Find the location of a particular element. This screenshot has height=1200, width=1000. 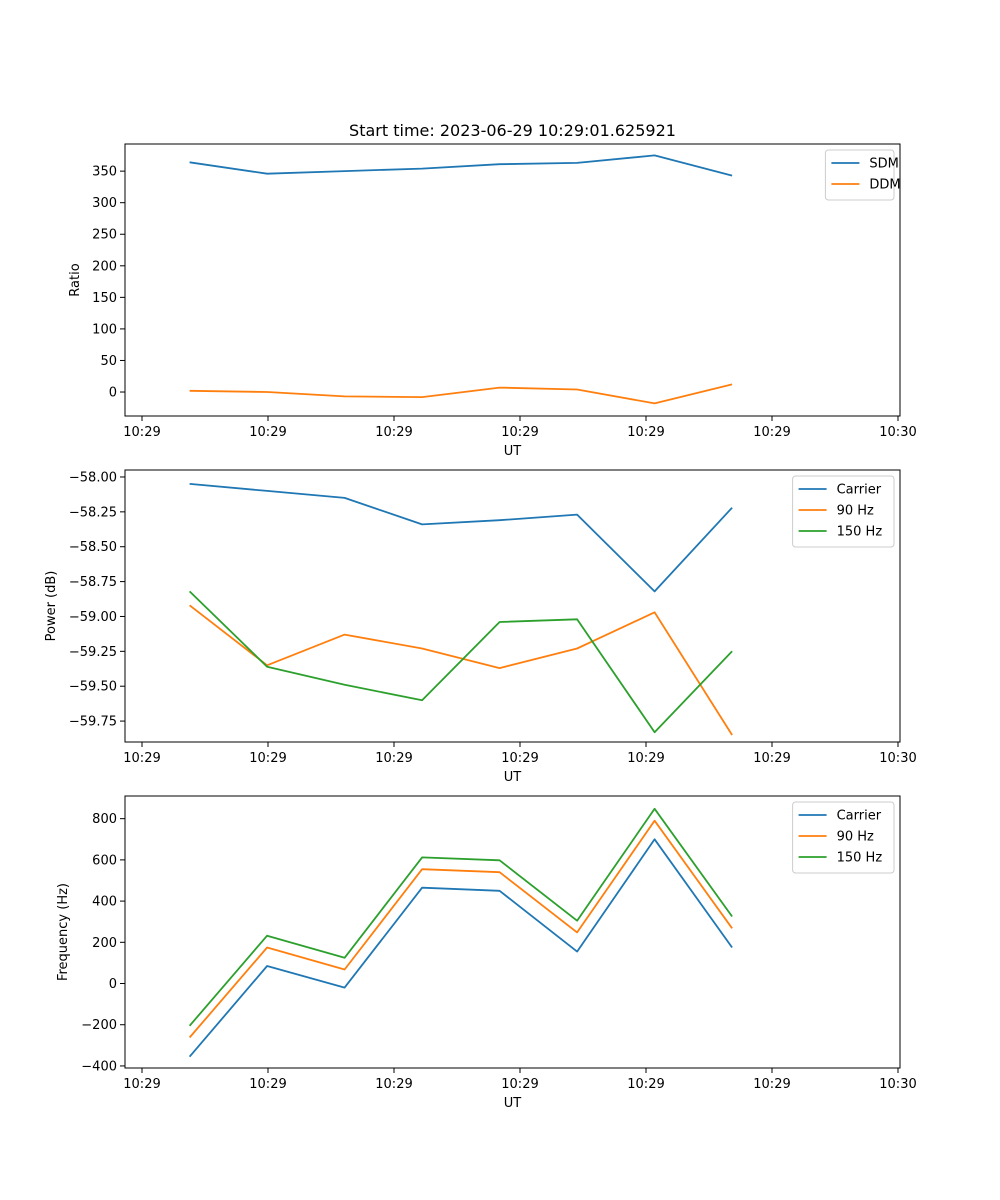

y-tick-label: 350 is located at coordinates (104, 172).